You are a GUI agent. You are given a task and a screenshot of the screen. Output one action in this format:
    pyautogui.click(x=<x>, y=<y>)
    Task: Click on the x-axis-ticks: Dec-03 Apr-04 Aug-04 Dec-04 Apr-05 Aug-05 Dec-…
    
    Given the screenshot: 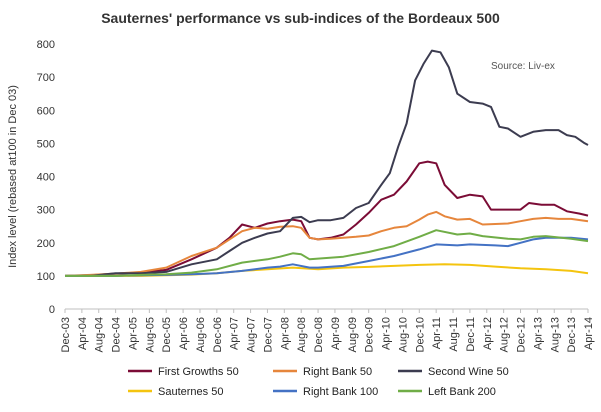 What is the action you would take?
    pyautogui.click(x=327, y=330)
    